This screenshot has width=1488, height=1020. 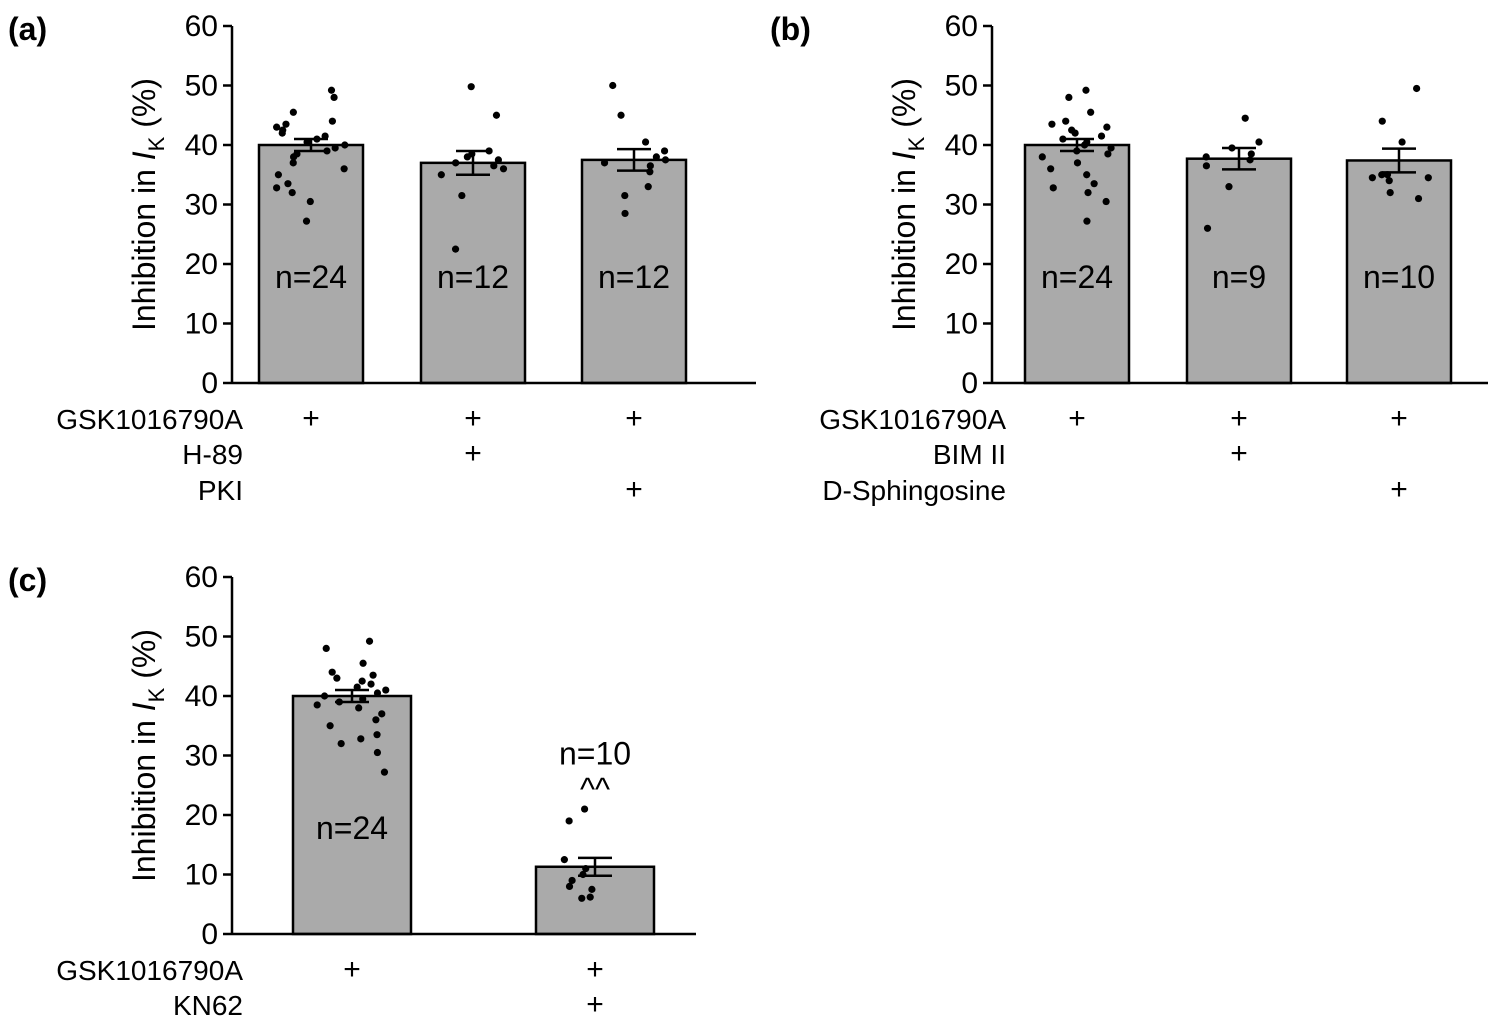 What do you see at coordinates (904, 155) in the screenshot?
I see `y-axis-label-symbol: I` at bounding box center [904, 155].